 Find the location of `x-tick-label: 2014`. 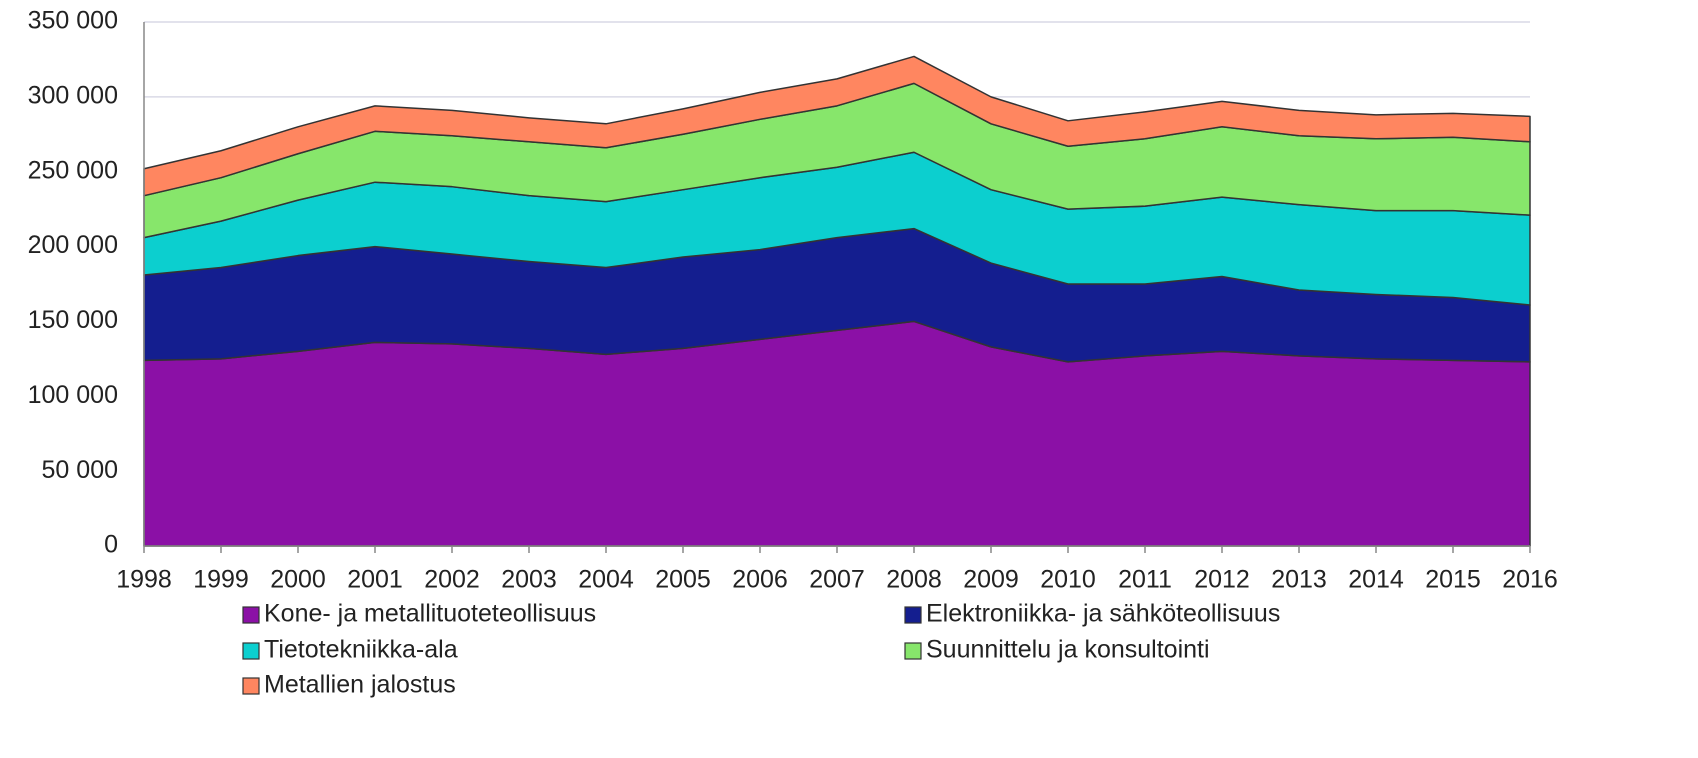

x-tick-label: 2014 is located at coordinates (1376, 580).